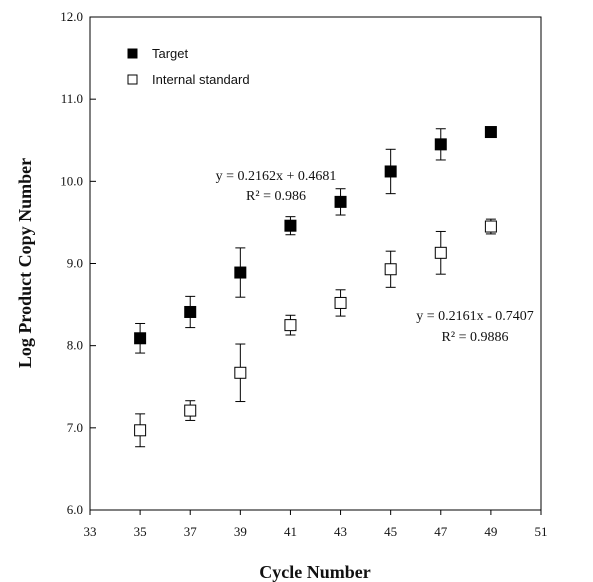 The image size is (593, 582). What do you see at coordinates (75, 509) in the screenshot?
I see `y-tick-label: 6.0` at bounding box center [75, 509].